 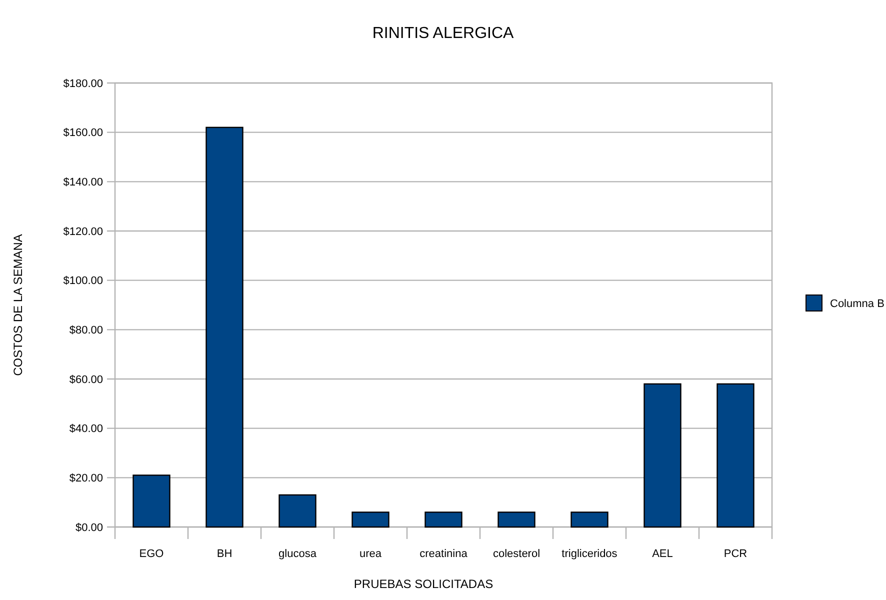 What do you see at coordinates (86, 478) in the screenshot?
I see `y-tick-label: $20.00` at bounding box center [86, 478].